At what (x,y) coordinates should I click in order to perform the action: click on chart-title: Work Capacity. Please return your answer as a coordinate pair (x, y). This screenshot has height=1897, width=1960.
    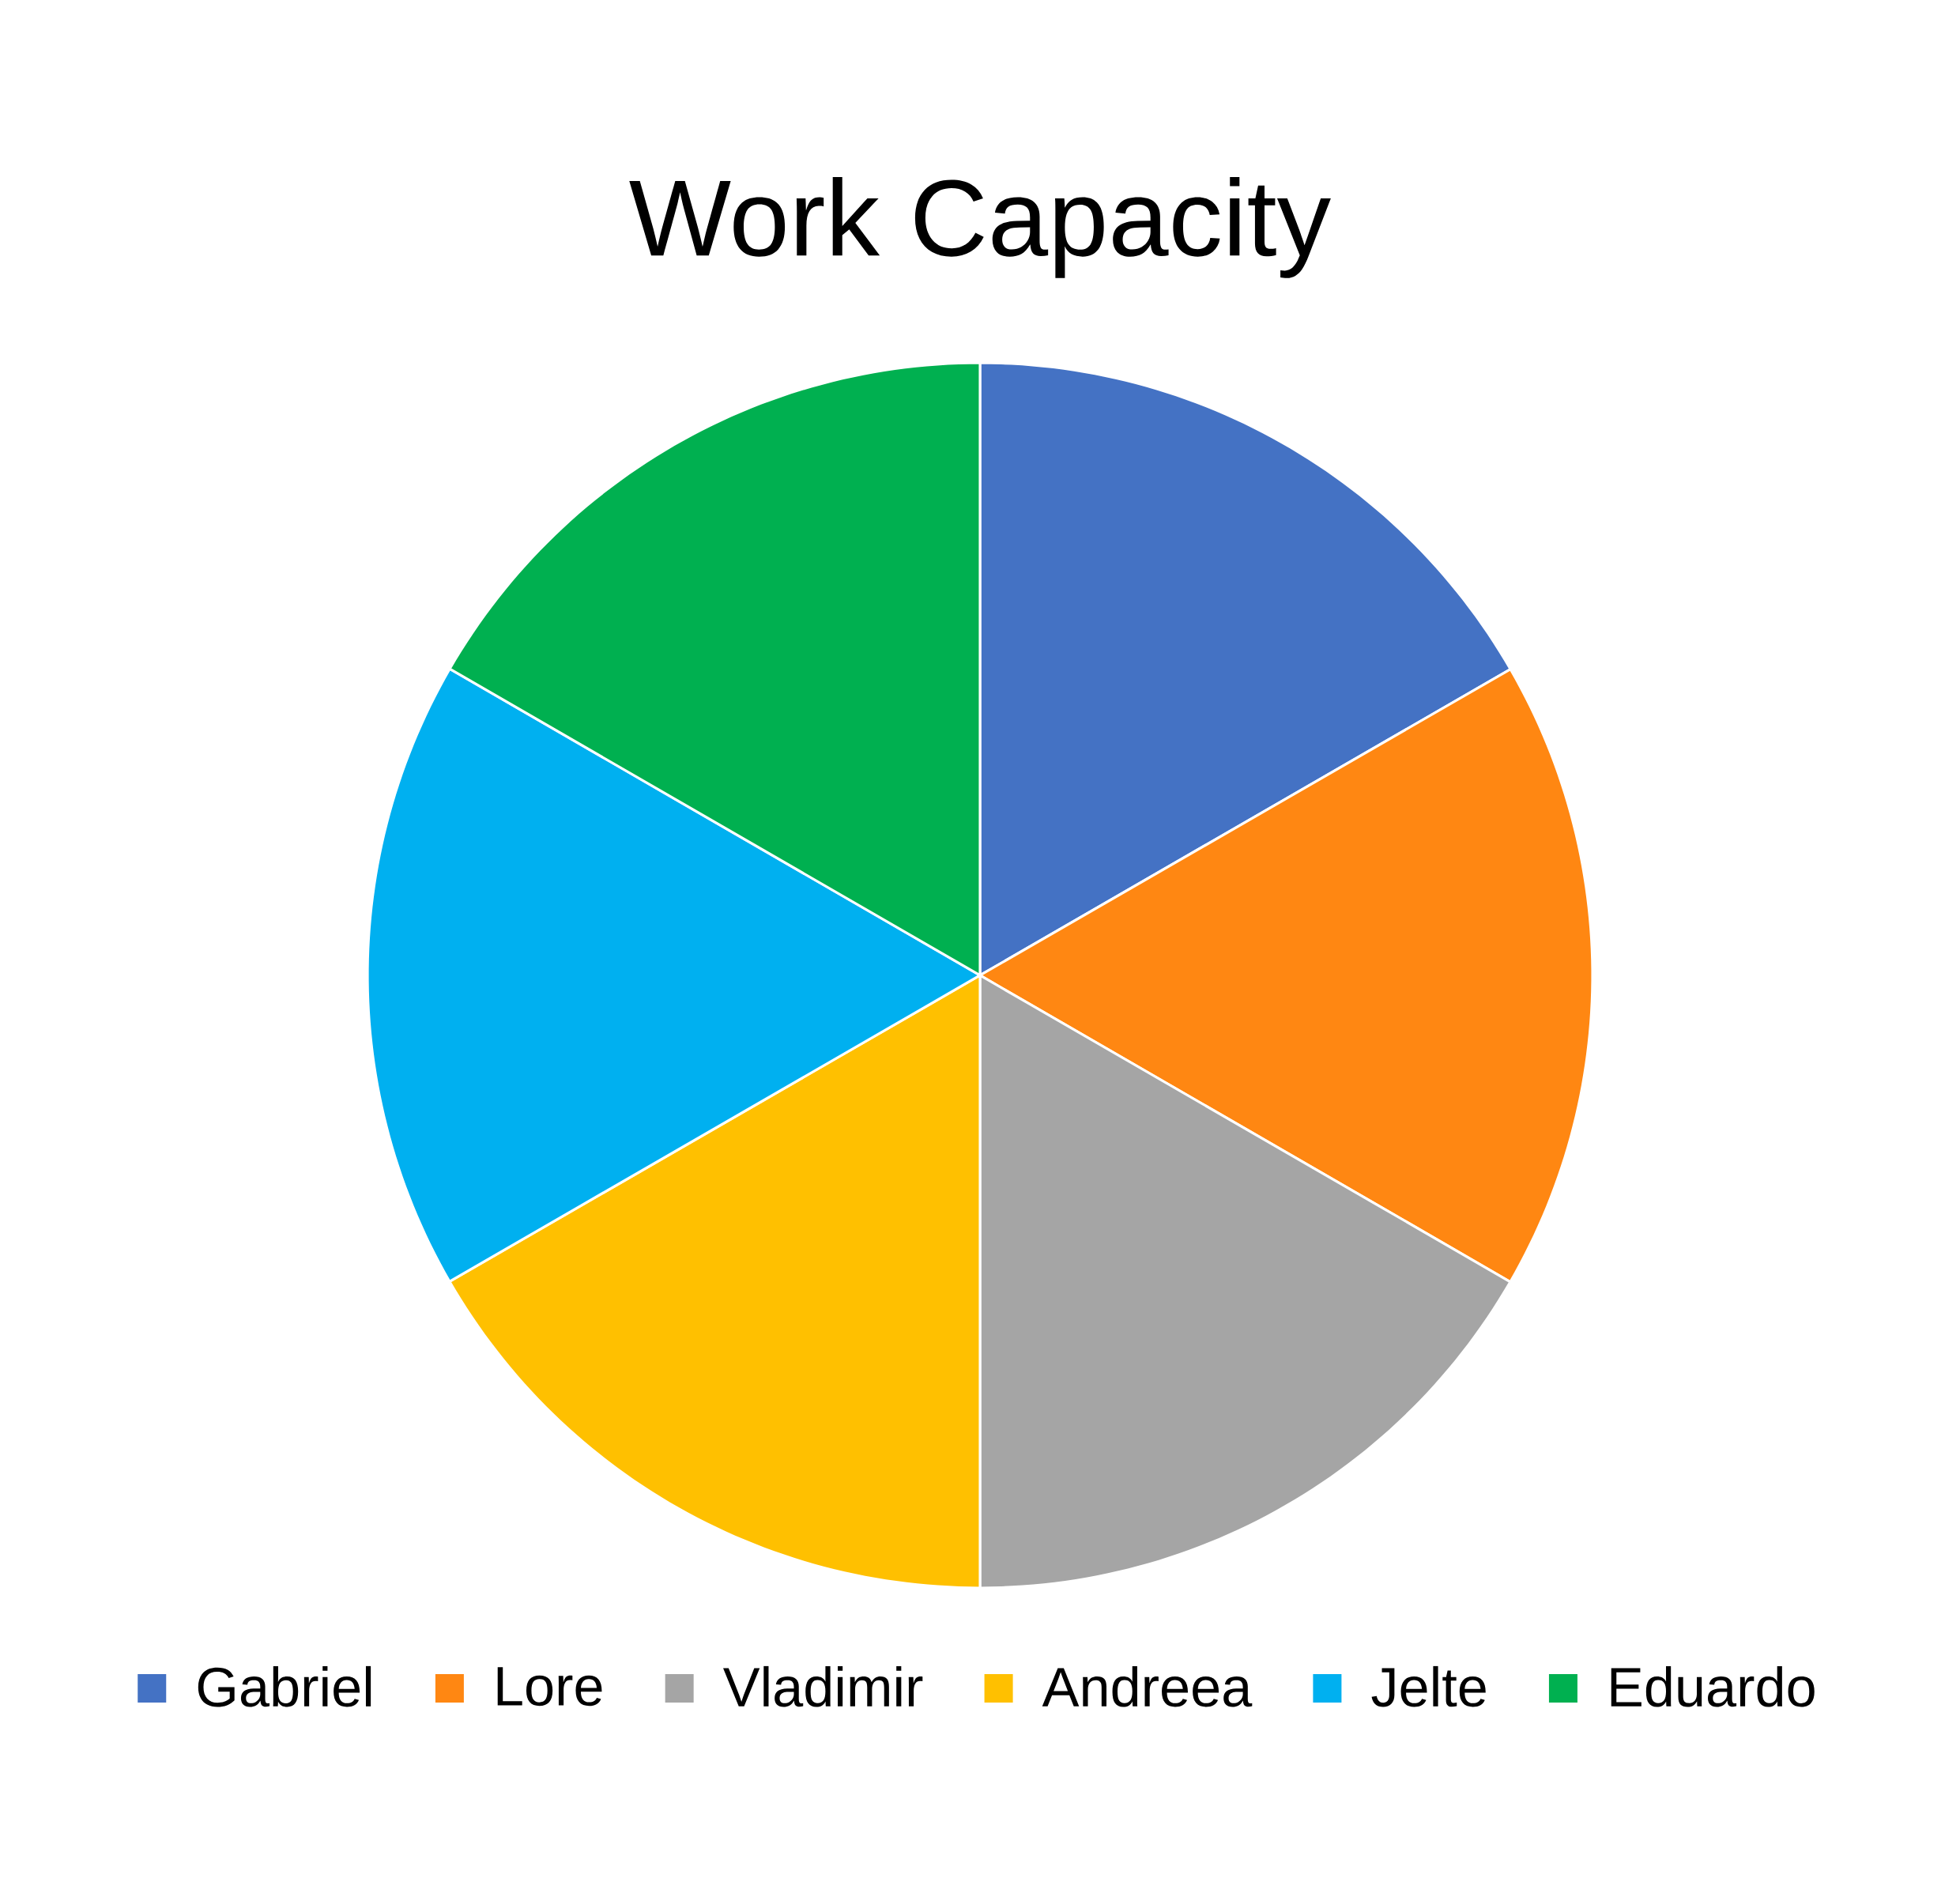
    Looking at the image, I should click on (980, 227).